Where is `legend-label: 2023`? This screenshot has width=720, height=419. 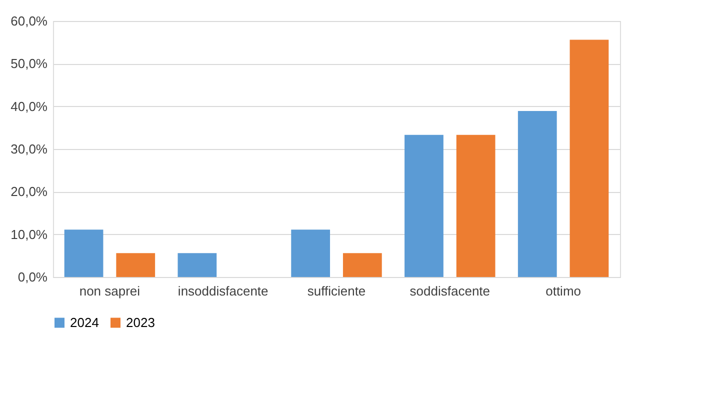
legend-label: 2023 is located at coordinates (140, 322).